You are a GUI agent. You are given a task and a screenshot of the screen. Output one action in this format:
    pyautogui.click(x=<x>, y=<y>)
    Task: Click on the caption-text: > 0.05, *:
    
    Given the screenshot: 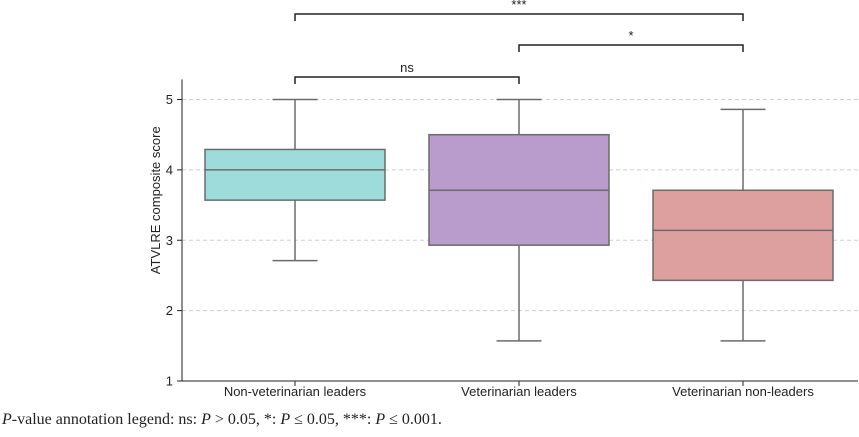 What is the action you would take?
    pyautogui.click(x=245, y=419)
    